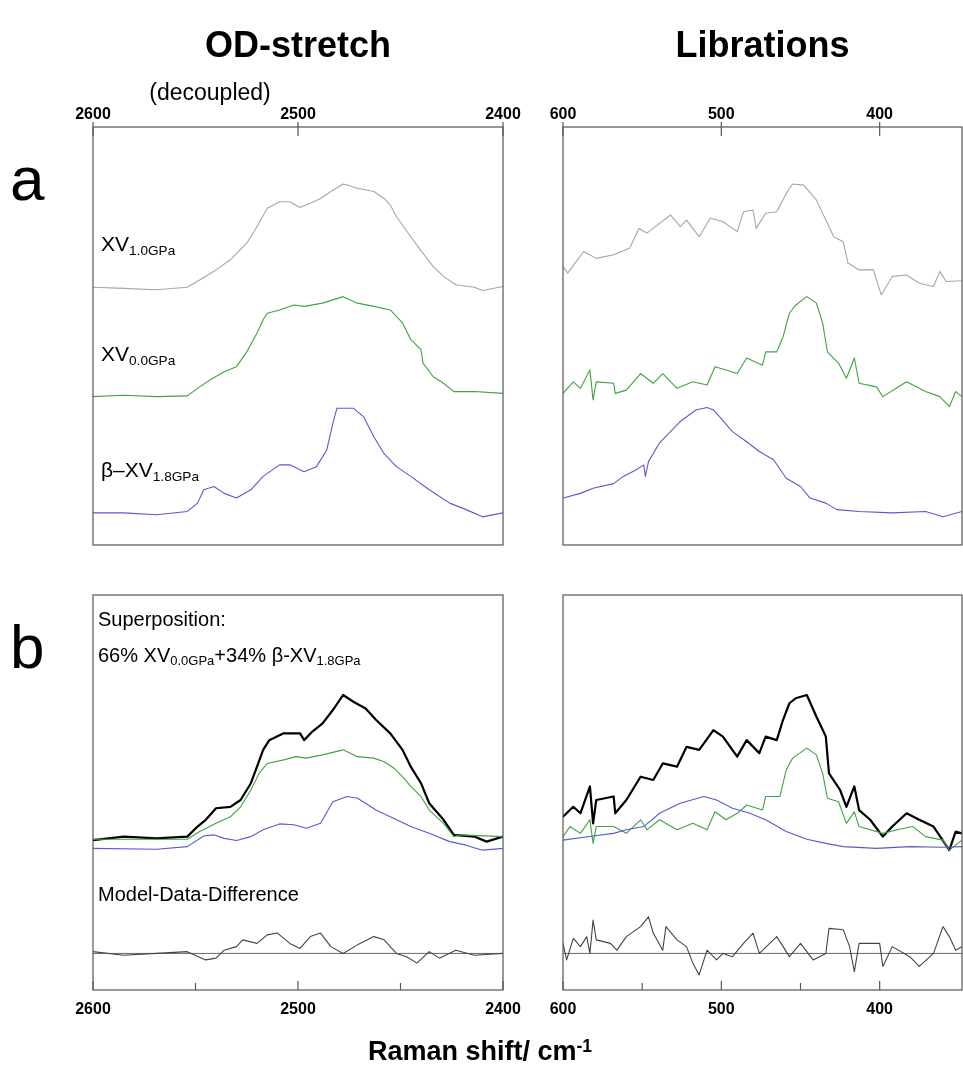 The image size is (963, 1072). Describe the element at coordinates (210, 92) in the screenshot. I see `chart-subtitle: (decoupled)` at that location.